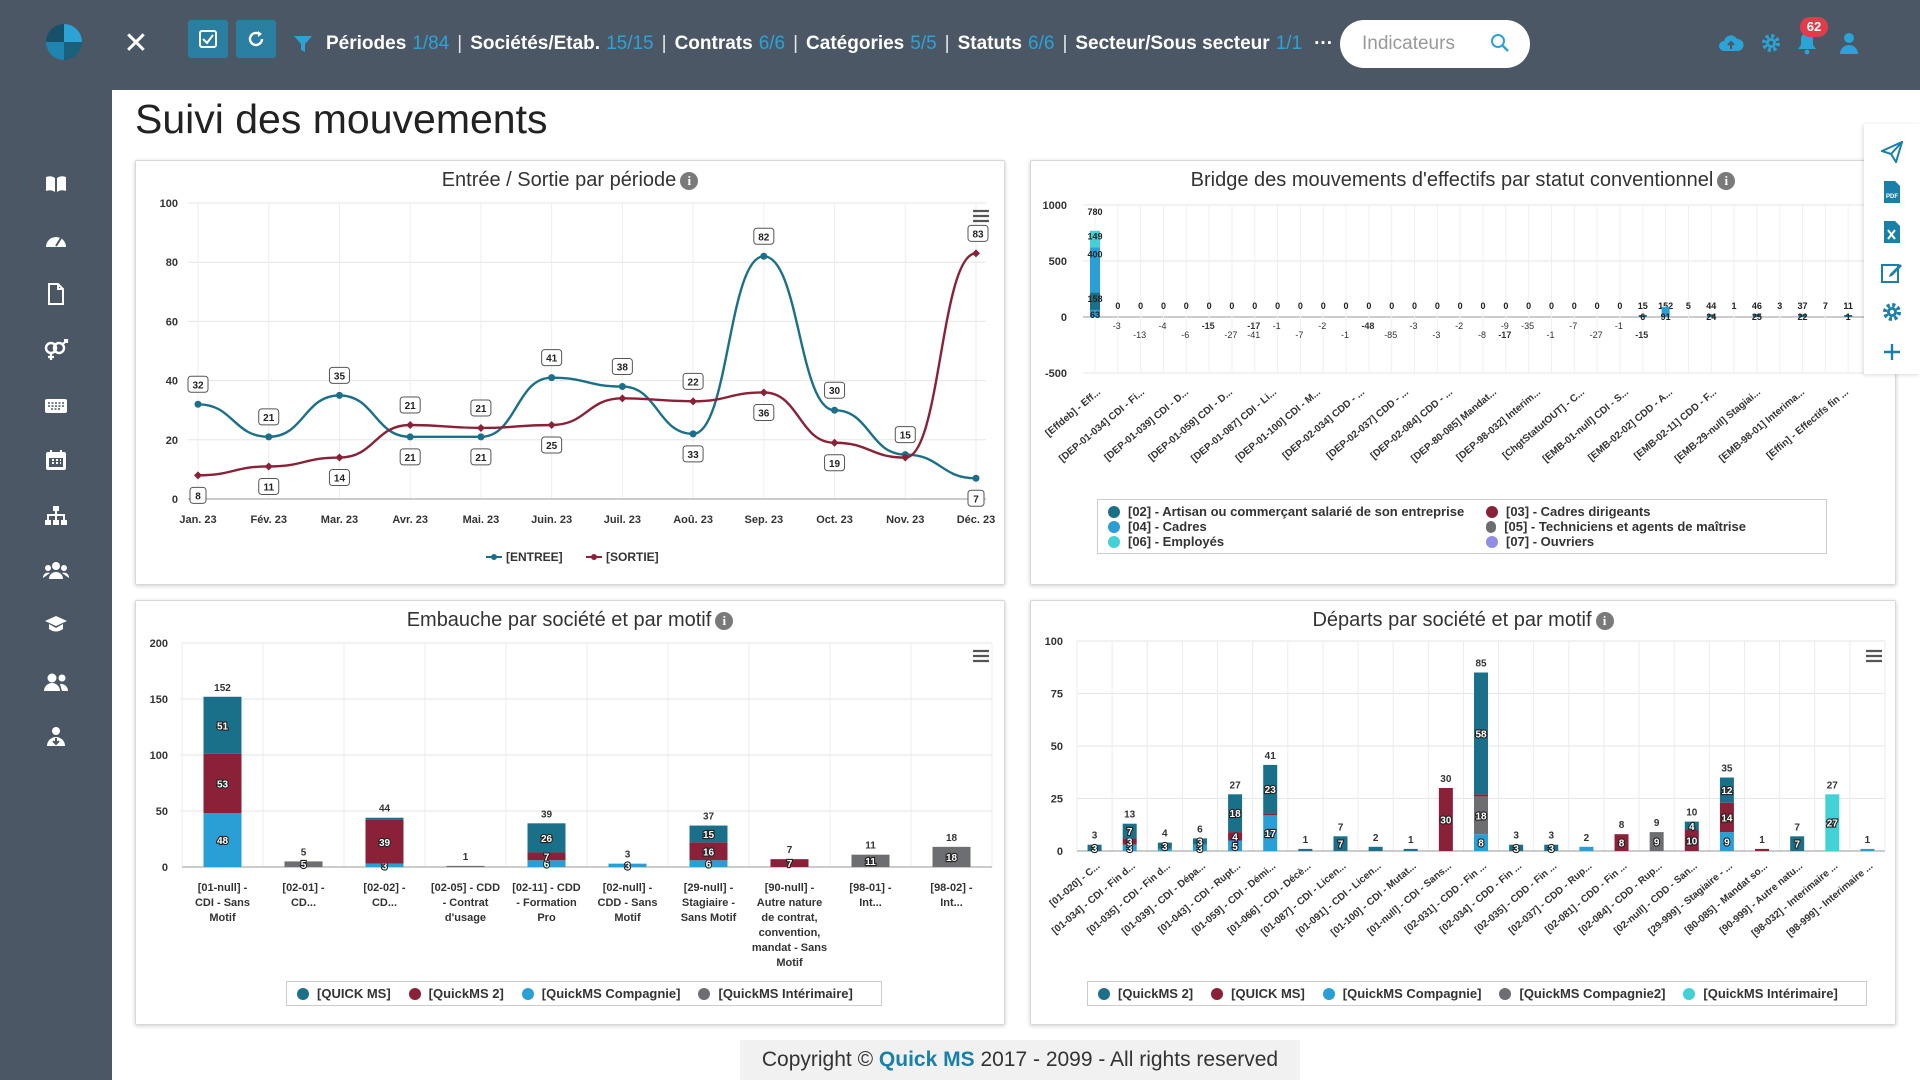  Describe the element at coordinates (1582, 993) in the screenshot. I see `legend-item: [QuickMS Compagnie2]` at that location.